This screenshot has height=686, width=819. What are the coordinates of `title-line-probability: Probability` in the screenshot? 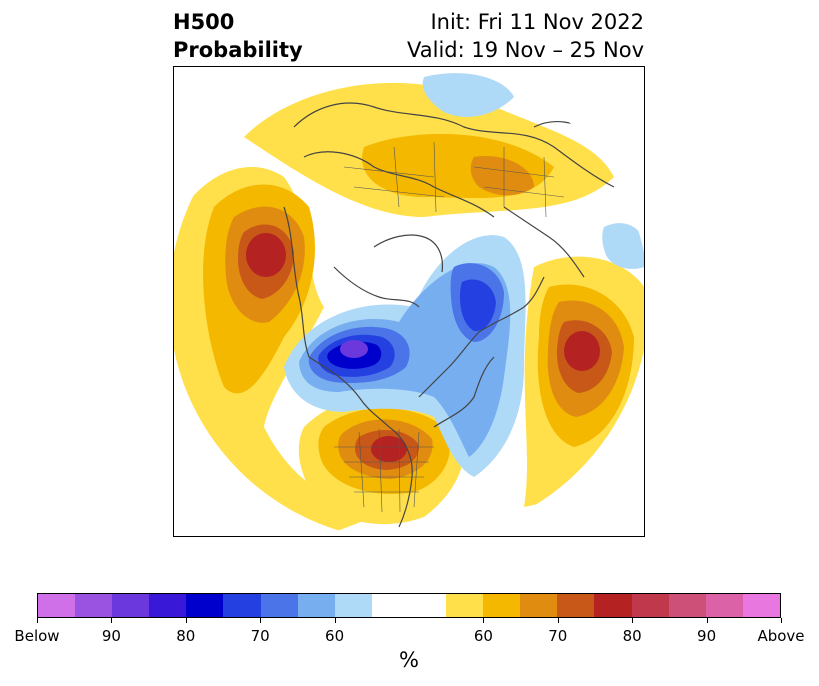 It's located at (238, 50).